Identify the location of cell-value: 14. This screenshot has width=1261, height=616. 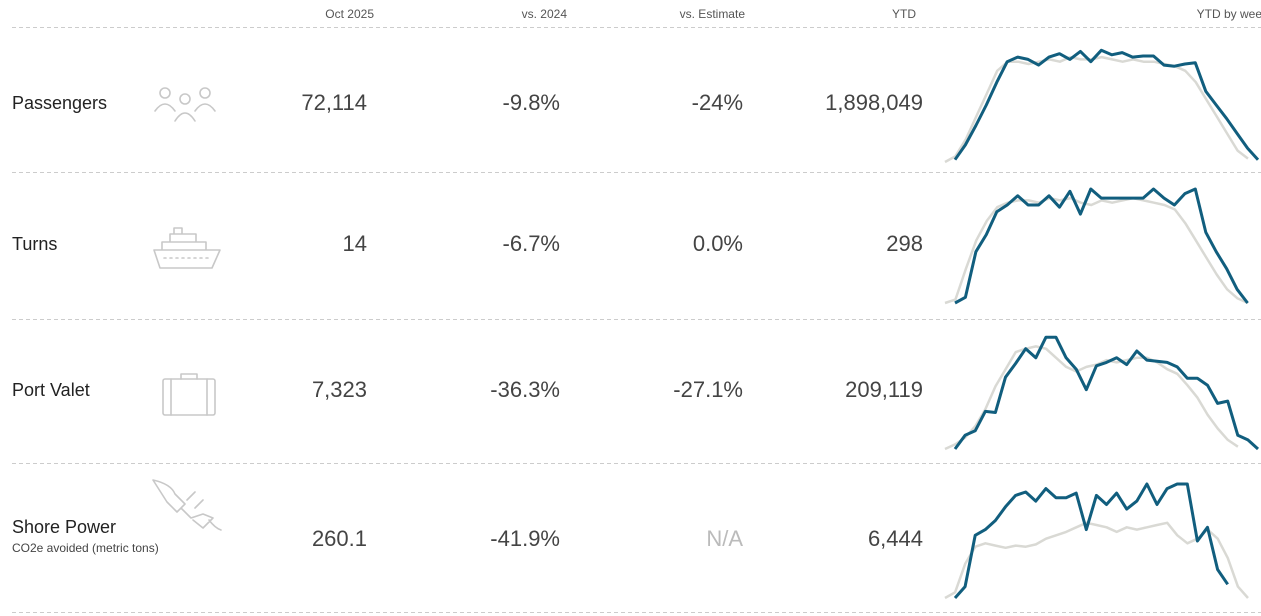
(355, 243).